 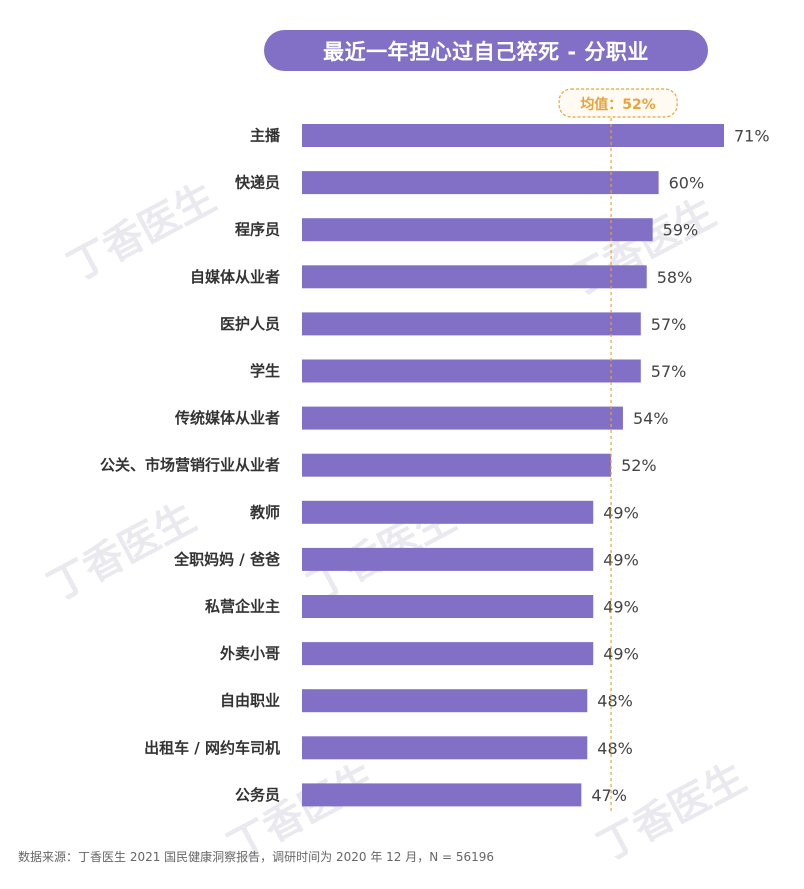 I want to click on category-label: 自媒体从业者, so click(x=235, y=277).